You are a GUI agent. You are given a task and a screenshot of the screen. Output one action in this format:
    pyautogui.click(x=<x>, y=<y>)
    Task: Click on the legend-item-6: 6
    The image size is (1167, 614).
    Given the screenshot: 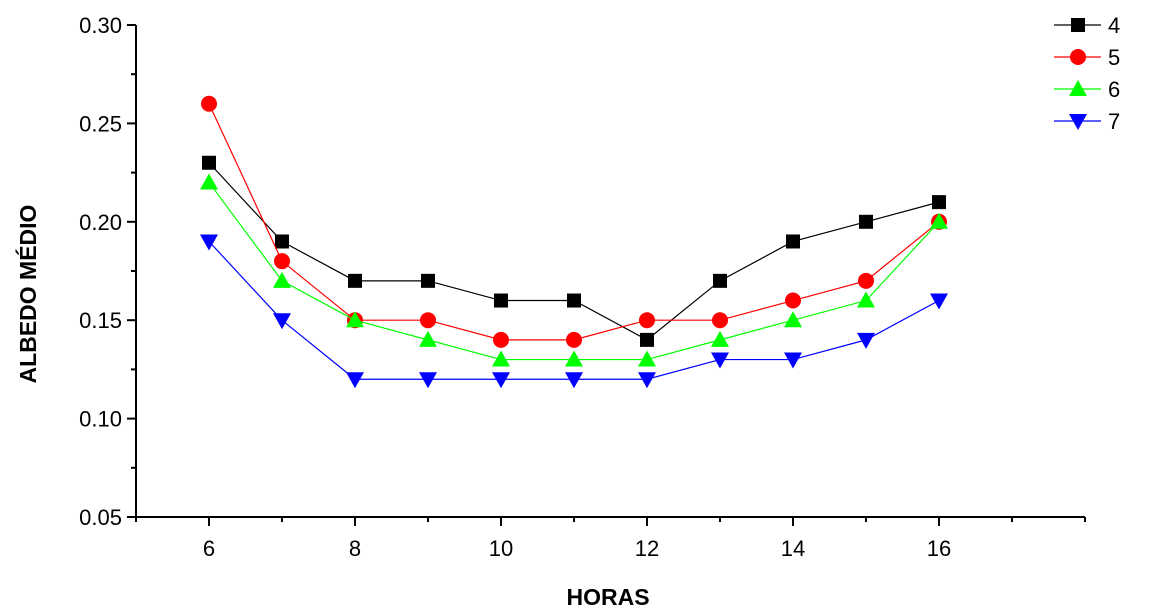 What is the action you would take?
    pyautogui.click(x=1087, y=89)
    